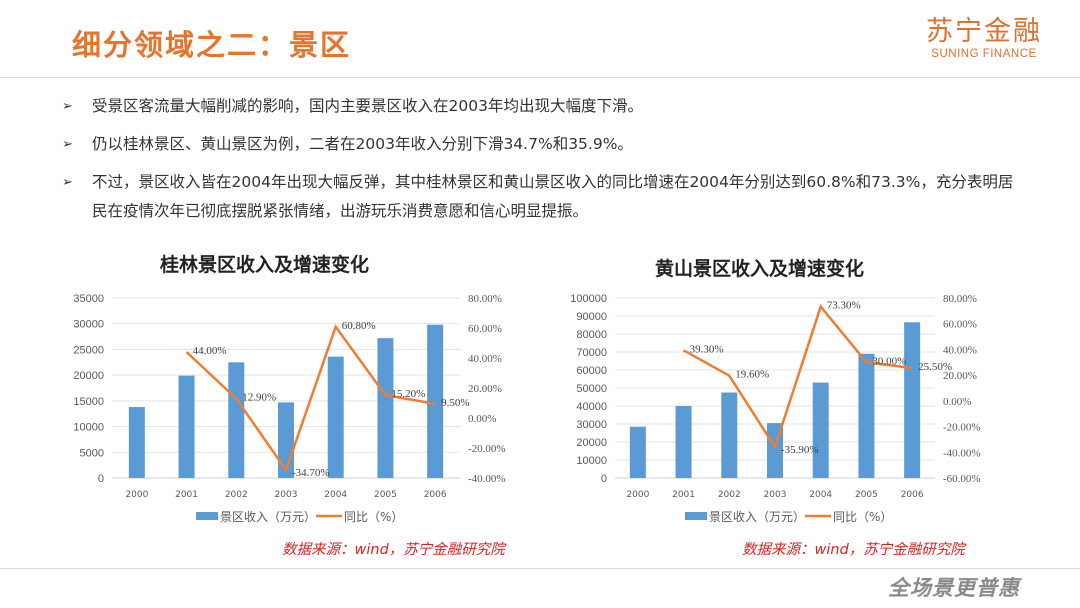  Describe the element at coordinates (588, 299) in the screenshot. I see `left-axis-tick: 100000` at that location.